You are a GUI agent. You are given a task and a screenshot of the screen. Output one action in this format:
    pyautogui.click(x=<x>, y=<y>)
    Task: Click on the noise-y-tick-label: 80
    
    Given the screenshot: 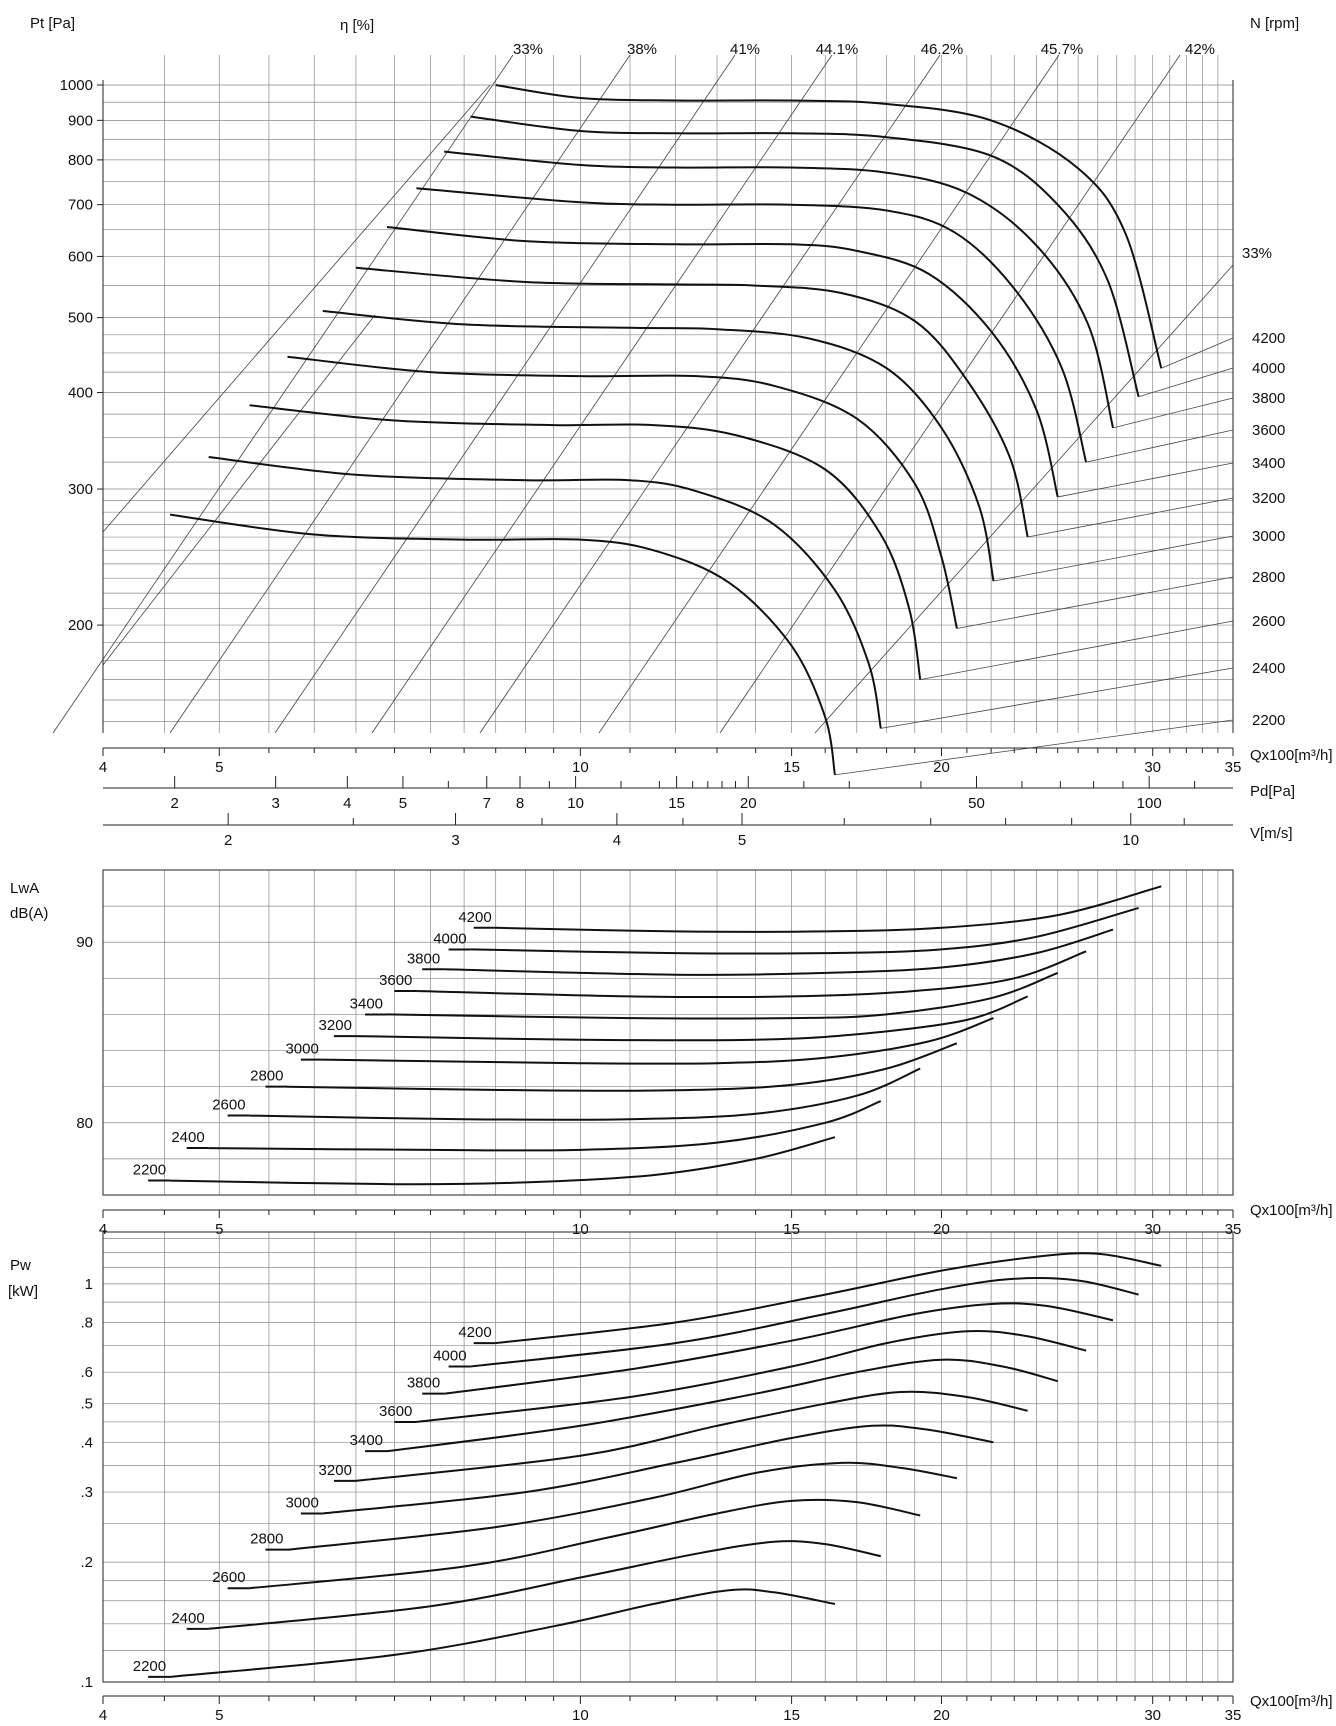 What is the action you would take?
    pyautogui.click(x=84, y=1123)
    